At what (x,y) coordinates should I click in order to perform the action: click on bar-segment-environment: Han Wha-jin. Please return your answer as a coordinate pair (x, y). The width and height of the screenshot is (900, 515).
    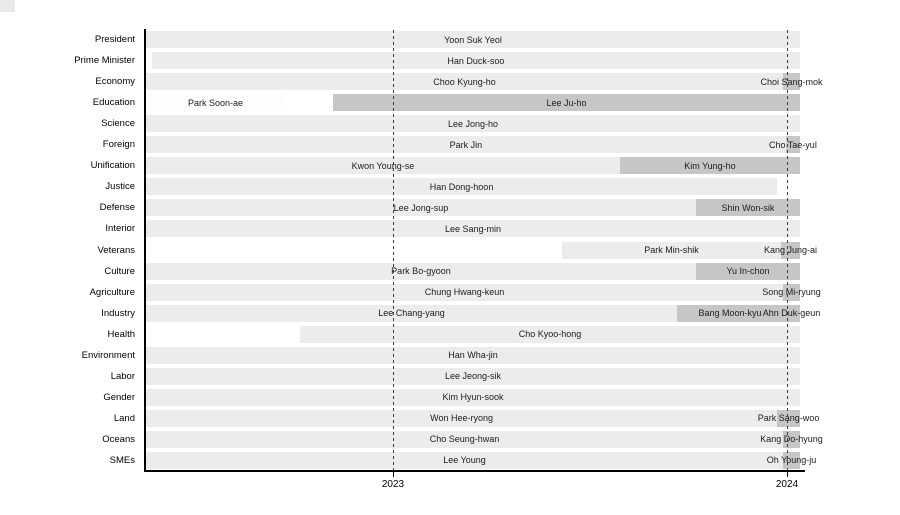
    Looking at the image, I should click on (472, 355).